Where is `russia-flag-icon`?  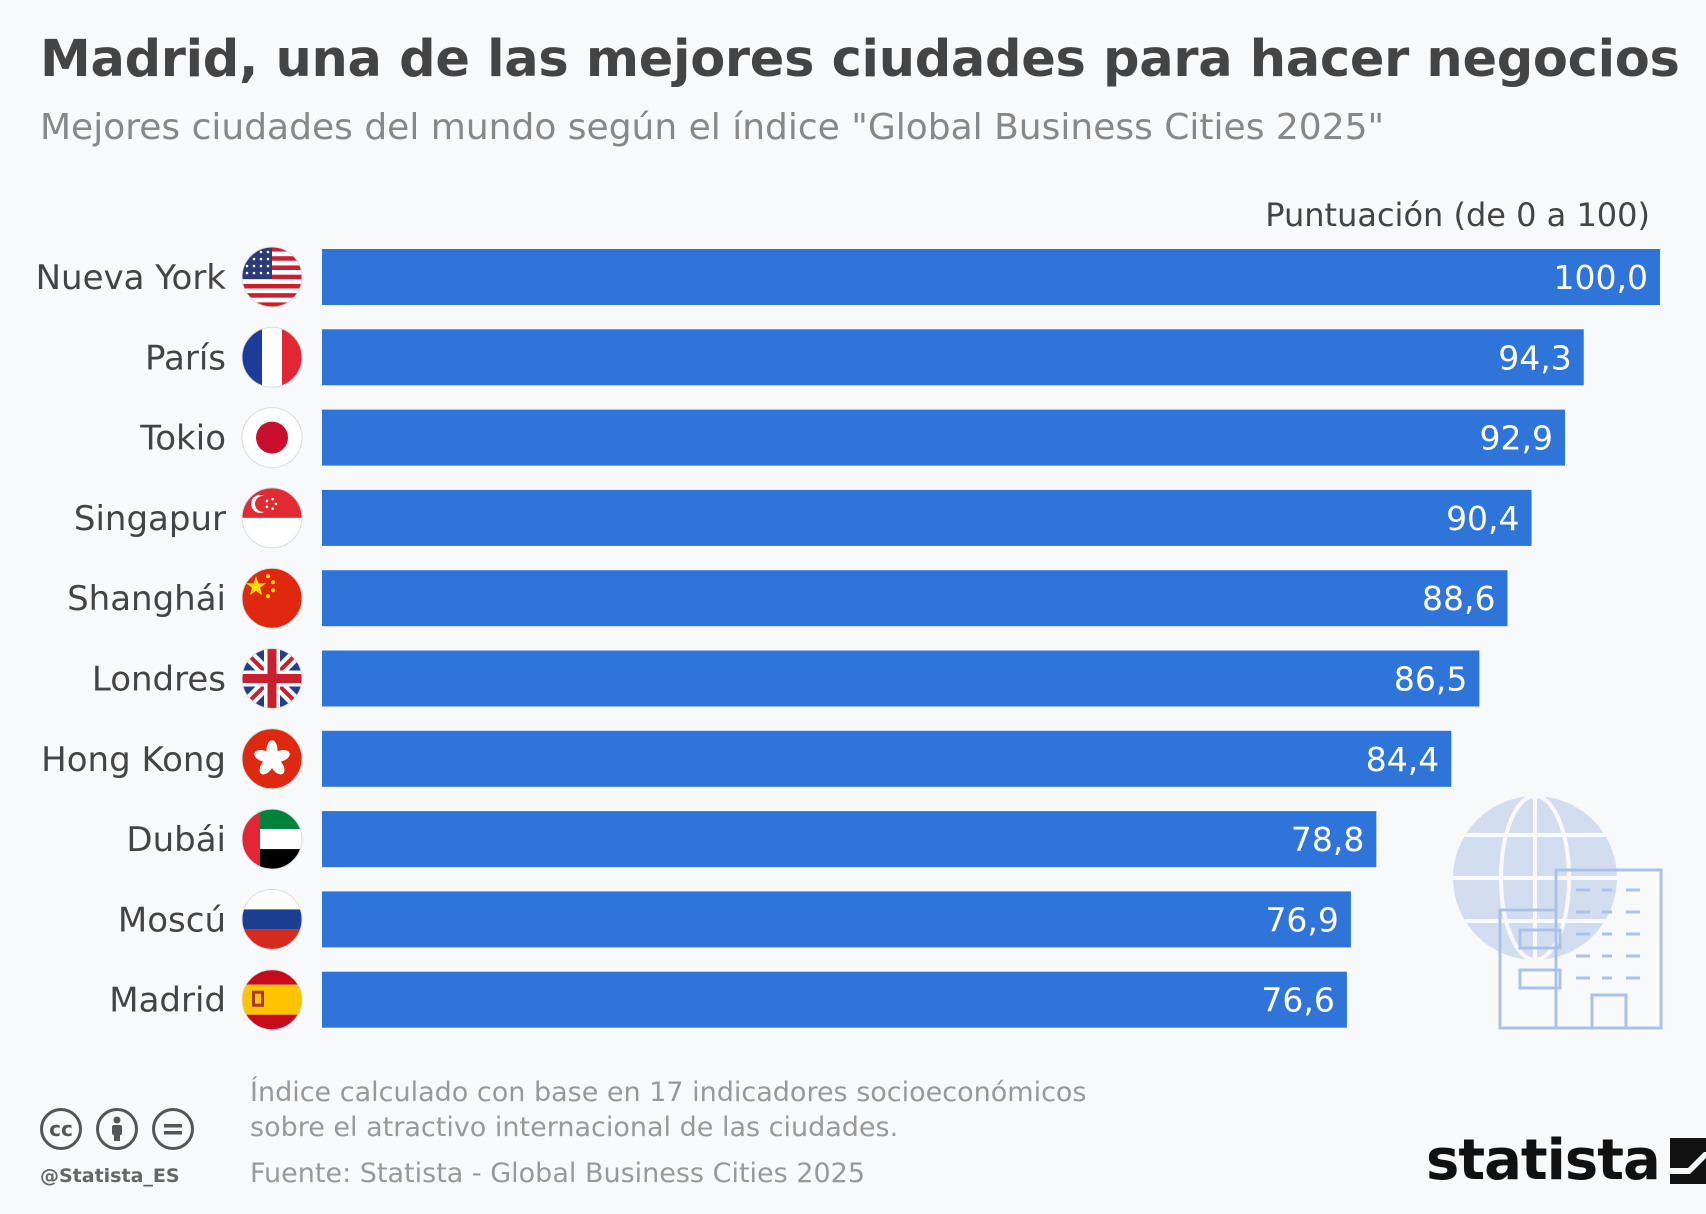 russia-flag-icon is located at coordinates (272, 919).